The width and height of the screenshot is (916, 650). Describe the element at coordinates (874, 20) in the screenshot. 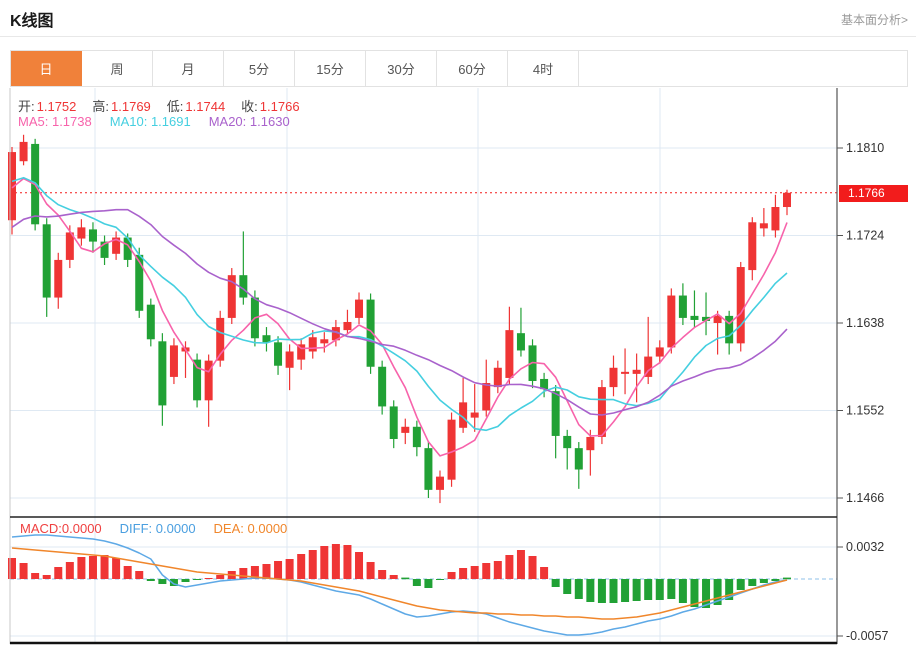

I see `fundamental-analysis-link: 基本面分析>` at that location.